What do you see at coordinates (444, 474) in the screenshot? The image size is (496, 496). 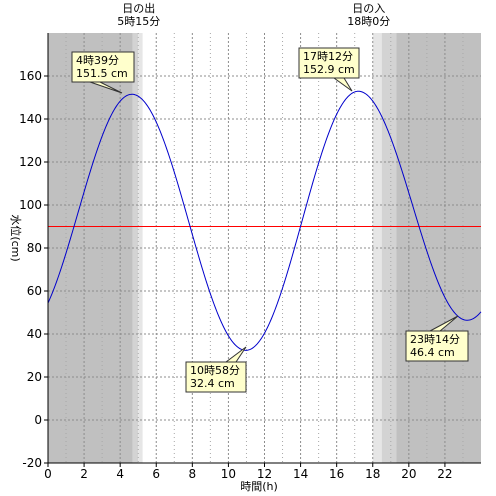 I see `x-tick-label: 22` at bounding box center [444, 474].